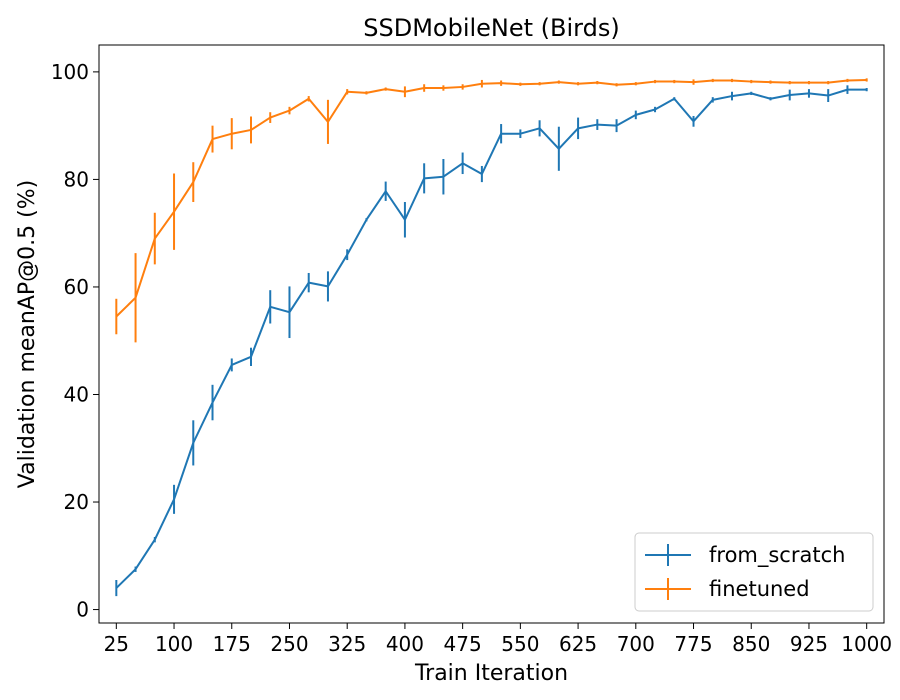  Describe the element at coordinates (578, 644) in the screenshot. I see `x-tick-label: 625` at that location.